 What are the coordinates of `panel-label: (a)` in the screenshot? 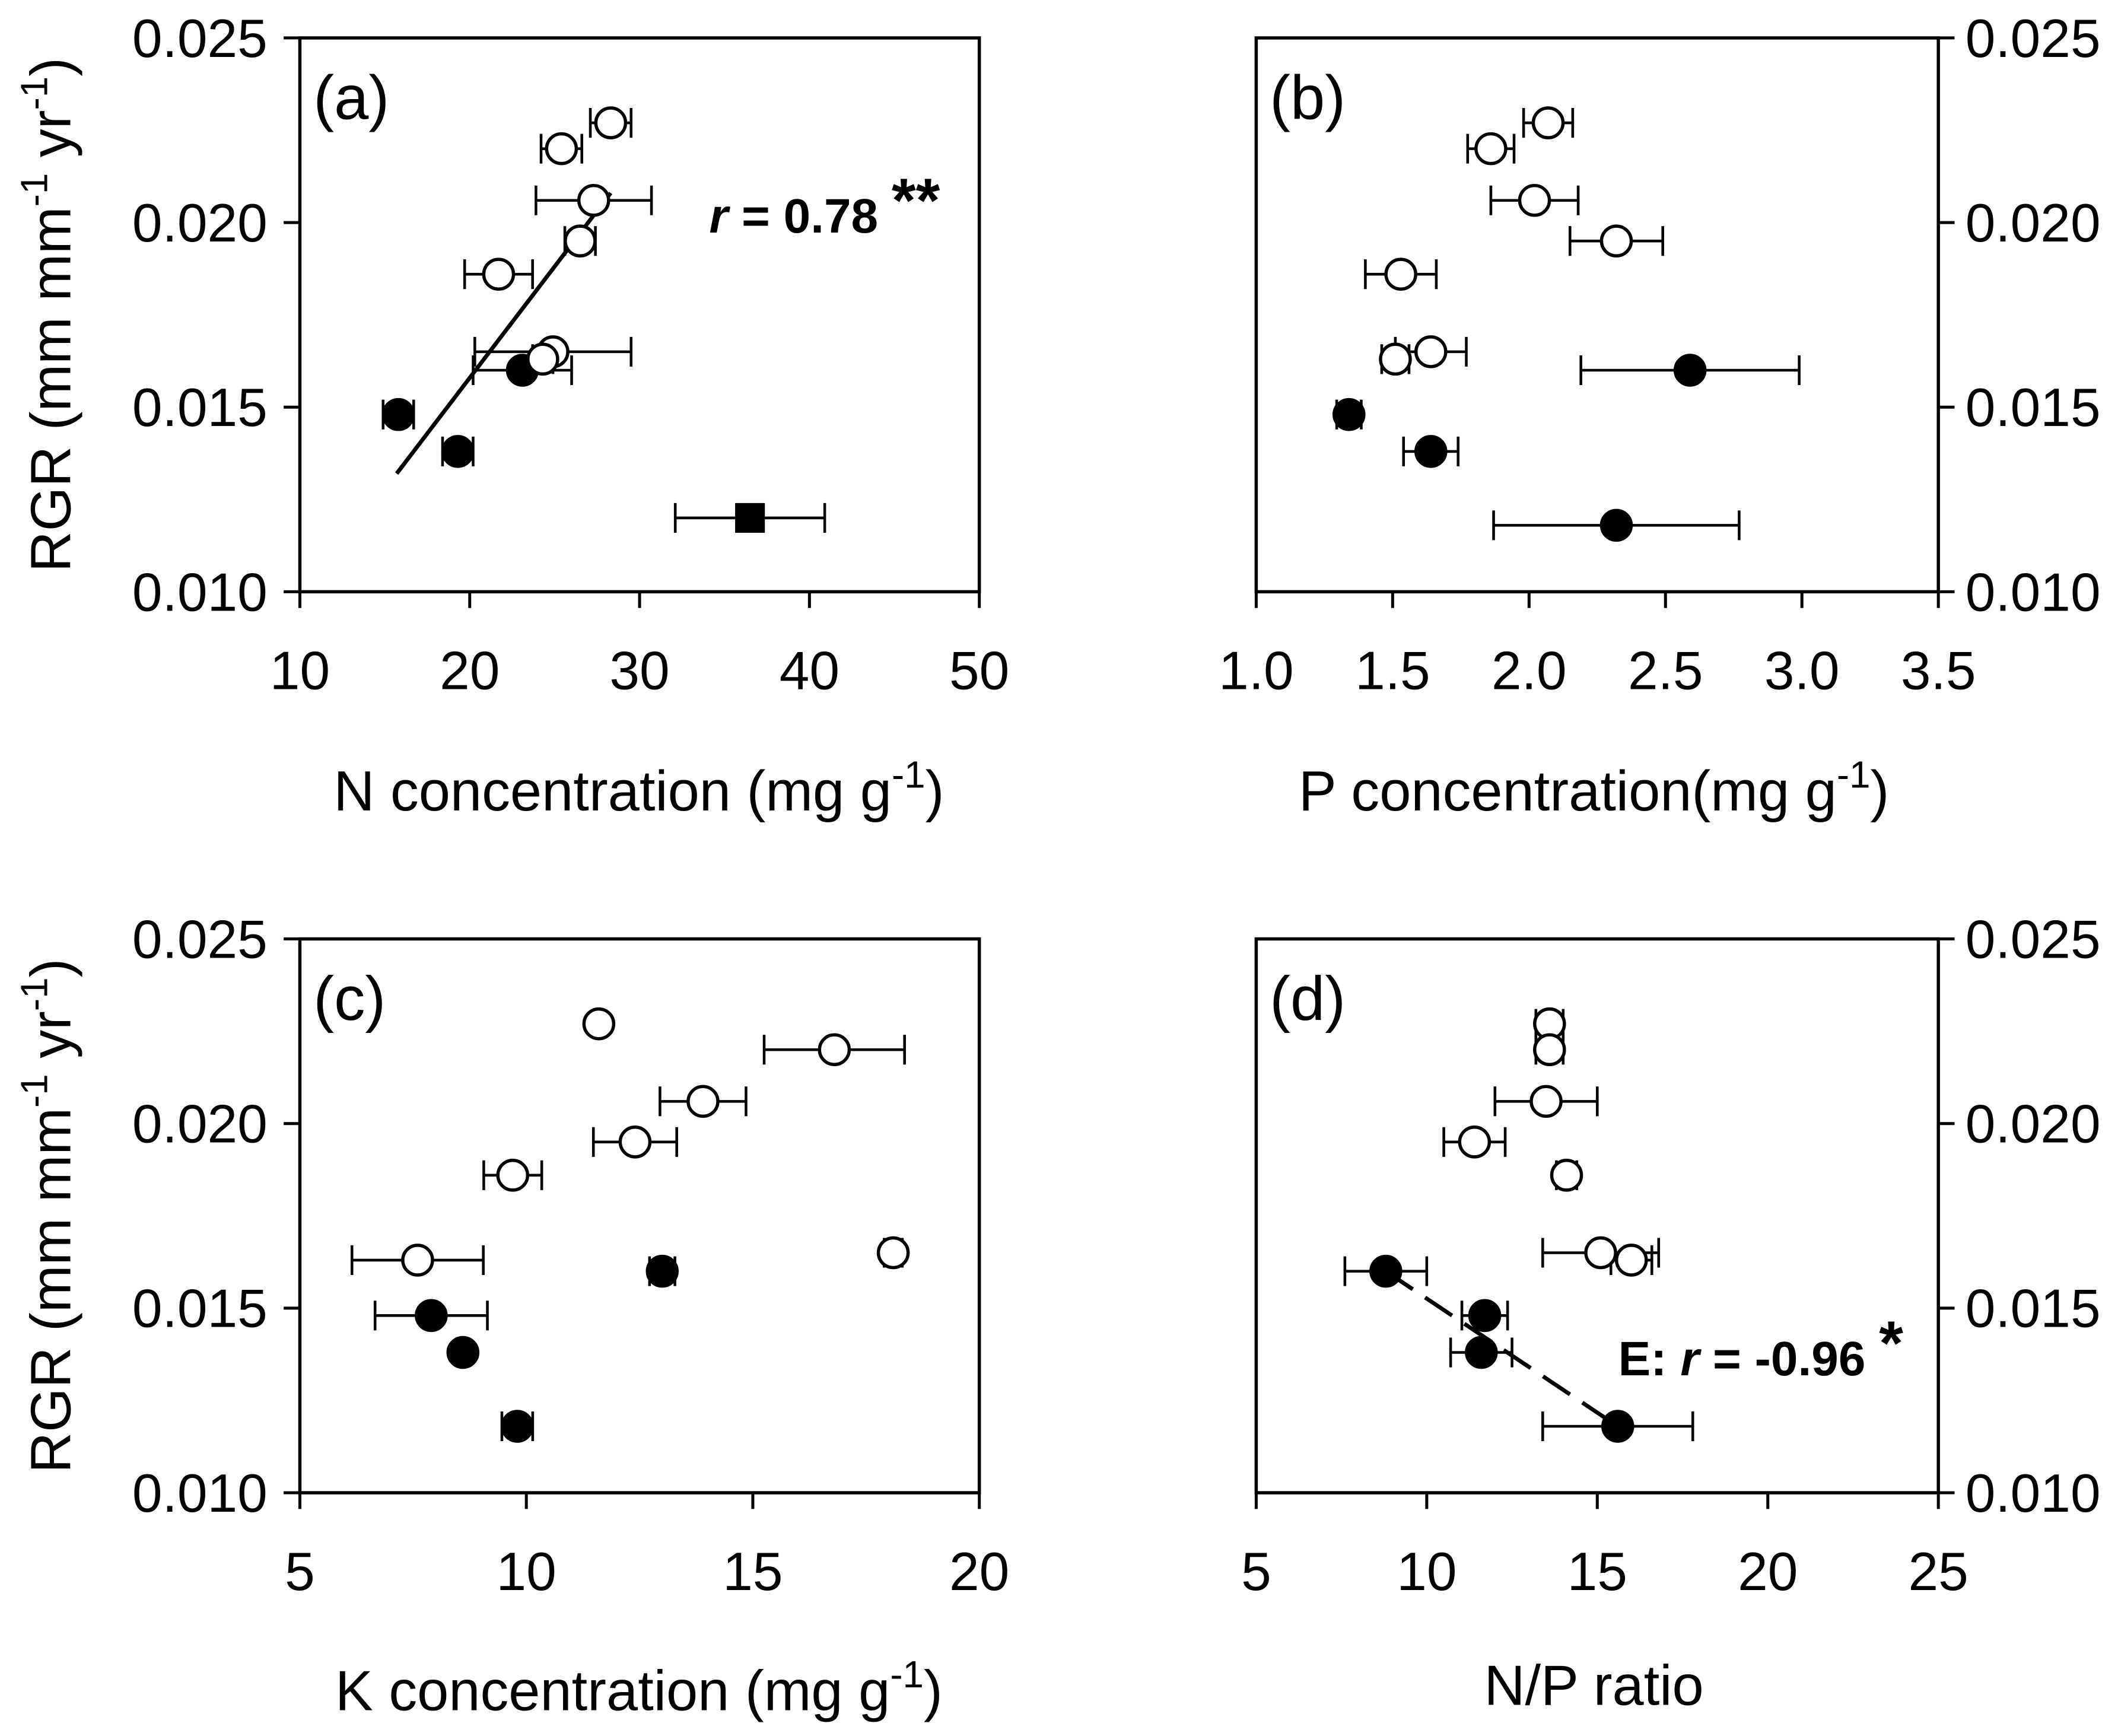 It's located at (351, 98).